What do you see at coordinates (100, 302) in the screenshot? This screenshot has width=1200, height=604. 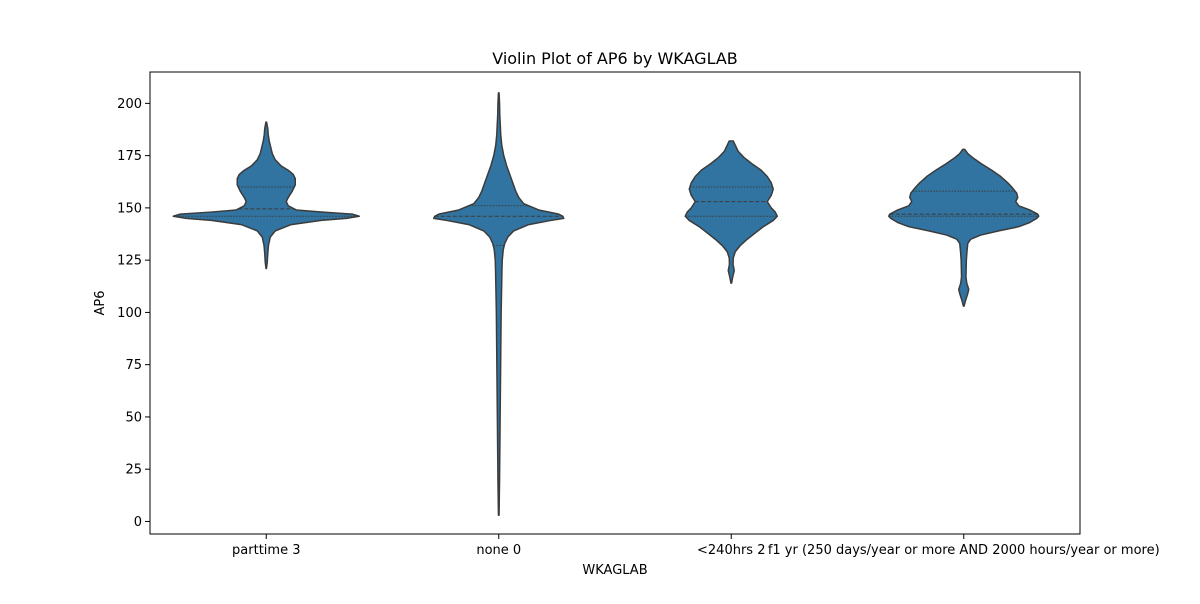 I see `y-axis-label: AP6` at bounding box center [100, 302].